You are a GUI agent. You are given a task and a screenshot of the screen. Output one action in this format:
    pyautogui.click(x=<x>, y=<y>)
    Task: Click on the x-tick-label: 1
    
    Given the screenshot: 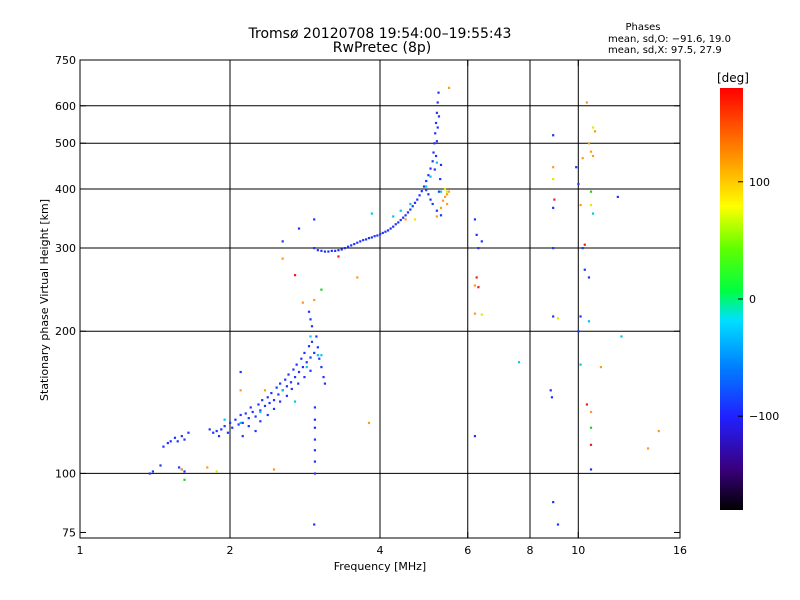 What is the action you would take?
    pyautogui.click(x=80, y=550)
    